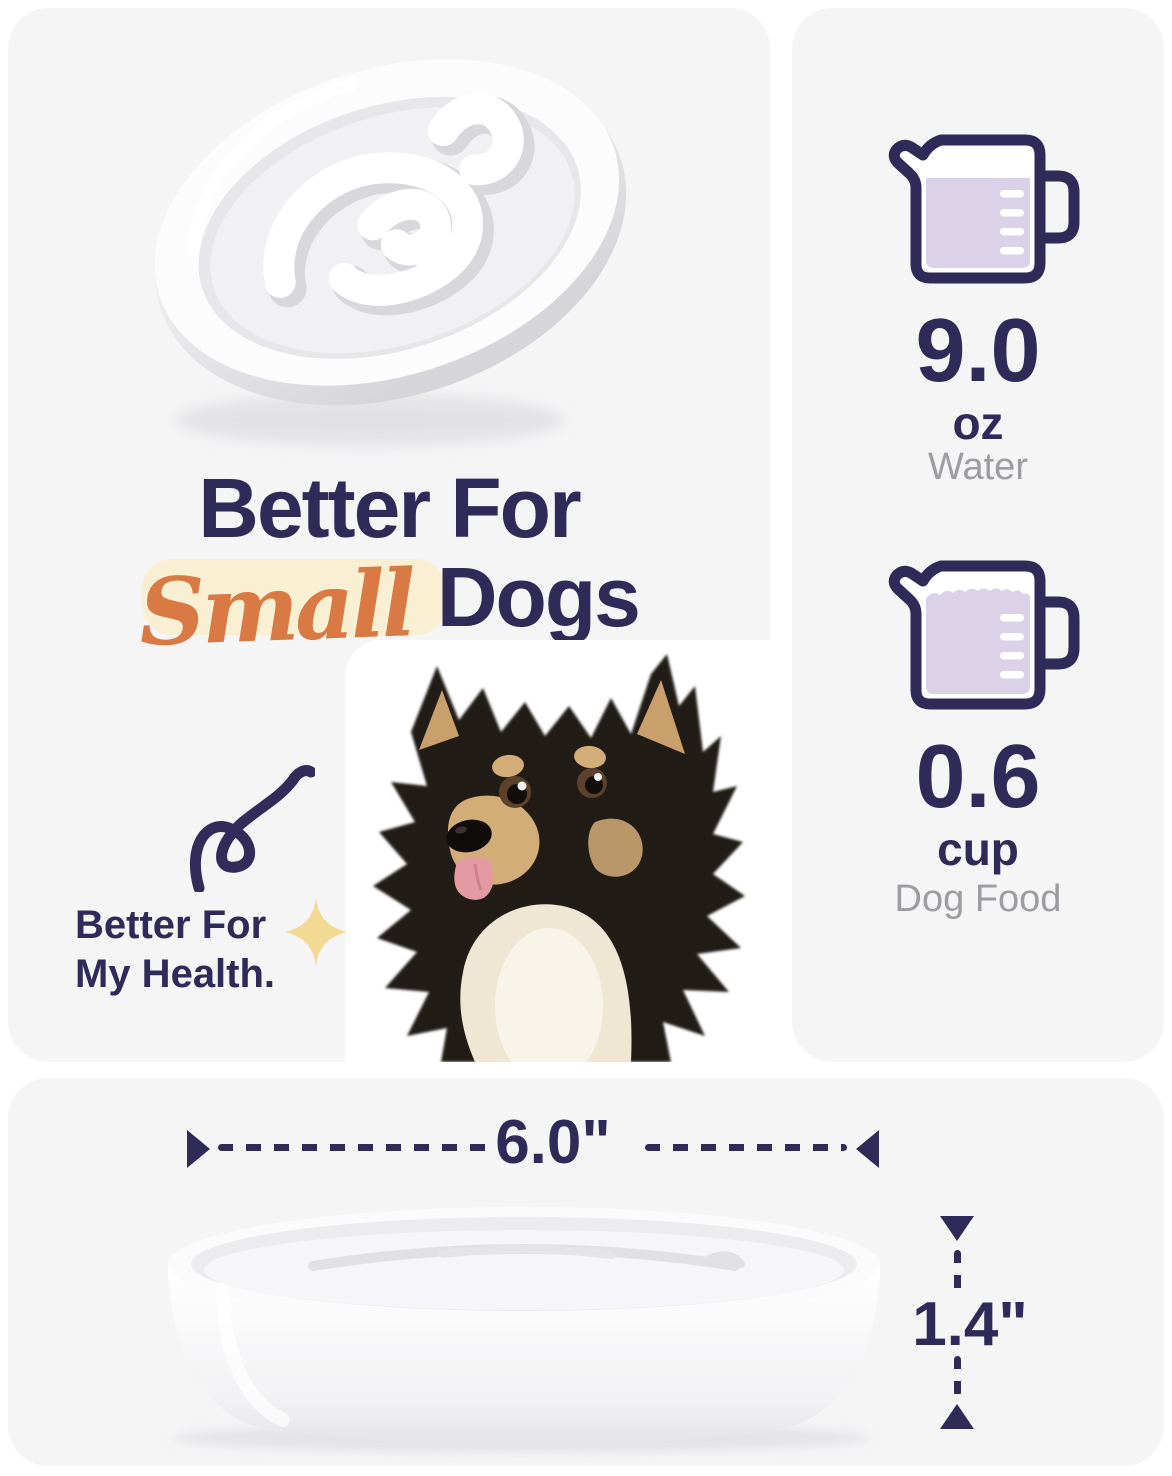 This screenshot has height=1476, width=1172. Describe the element at coordinates (957, 1416) in the screenshot. I see `dimension-arrow-up-icon` at that location.